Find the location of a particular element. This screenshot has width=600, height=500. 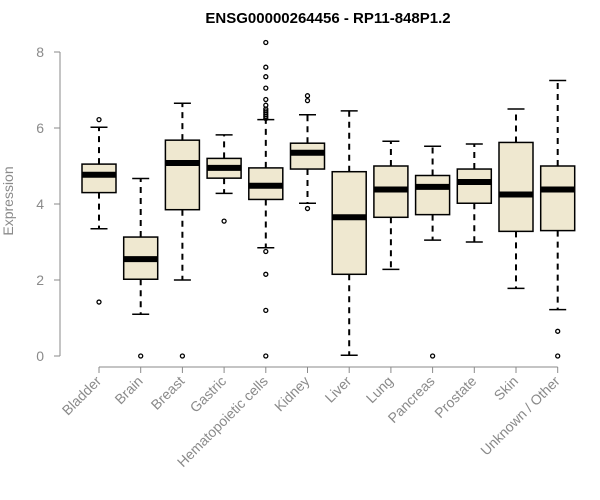

y-tick-label: 6 is located at coordinates (40, 128).